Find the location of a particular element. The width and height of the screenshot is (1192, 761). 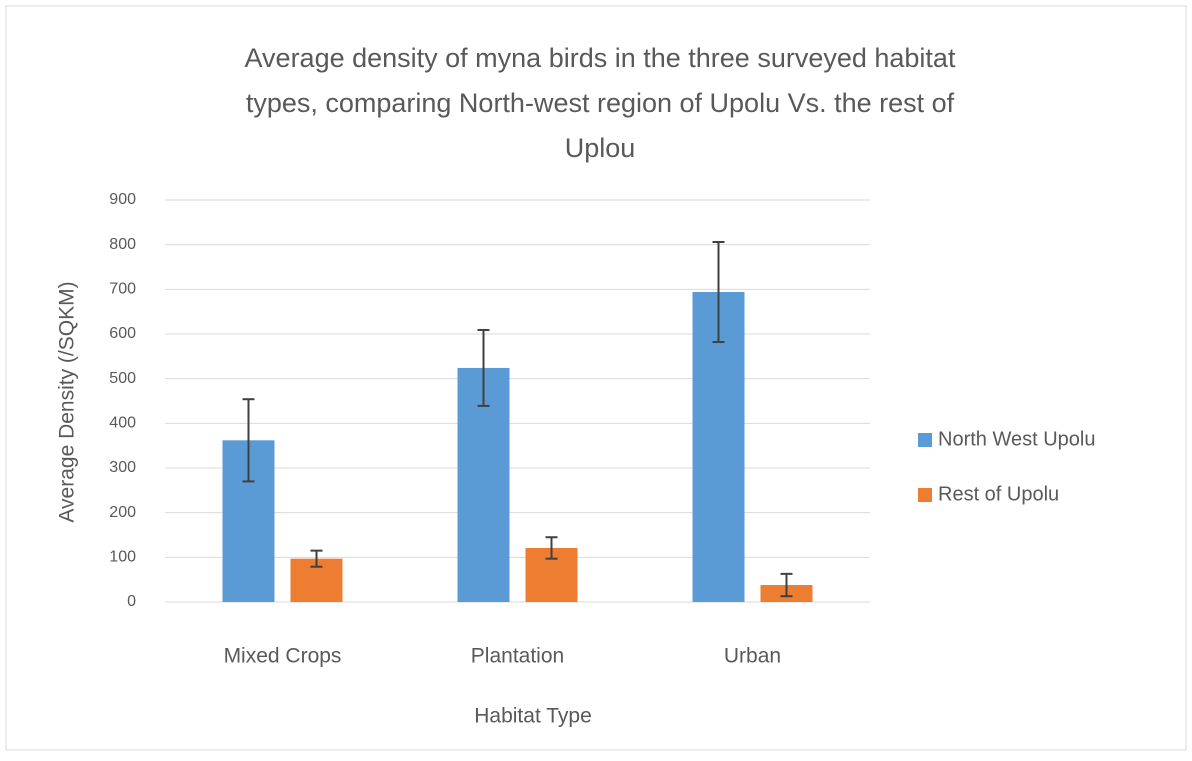

x-tick-label: Plantation is located at coordinates (517, 656).